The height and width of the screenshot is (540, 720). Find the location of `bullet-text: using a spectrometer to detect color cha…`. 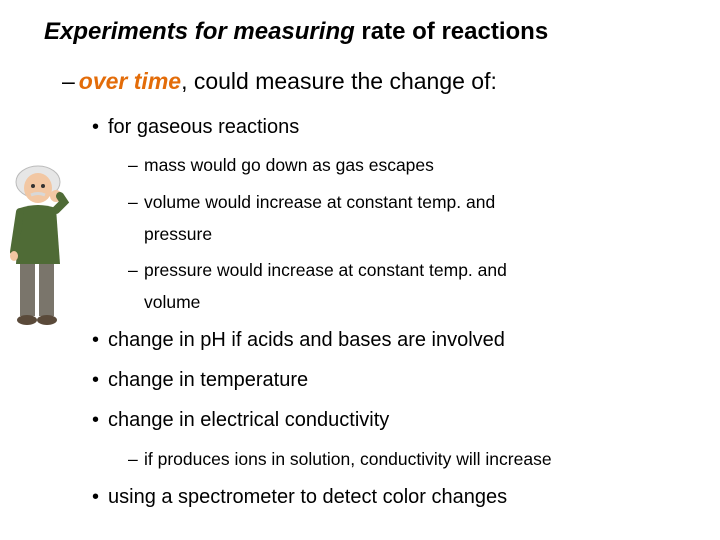

bullet-text: using a spectrometer to detect color cha… is located at coordinates (308, 497).